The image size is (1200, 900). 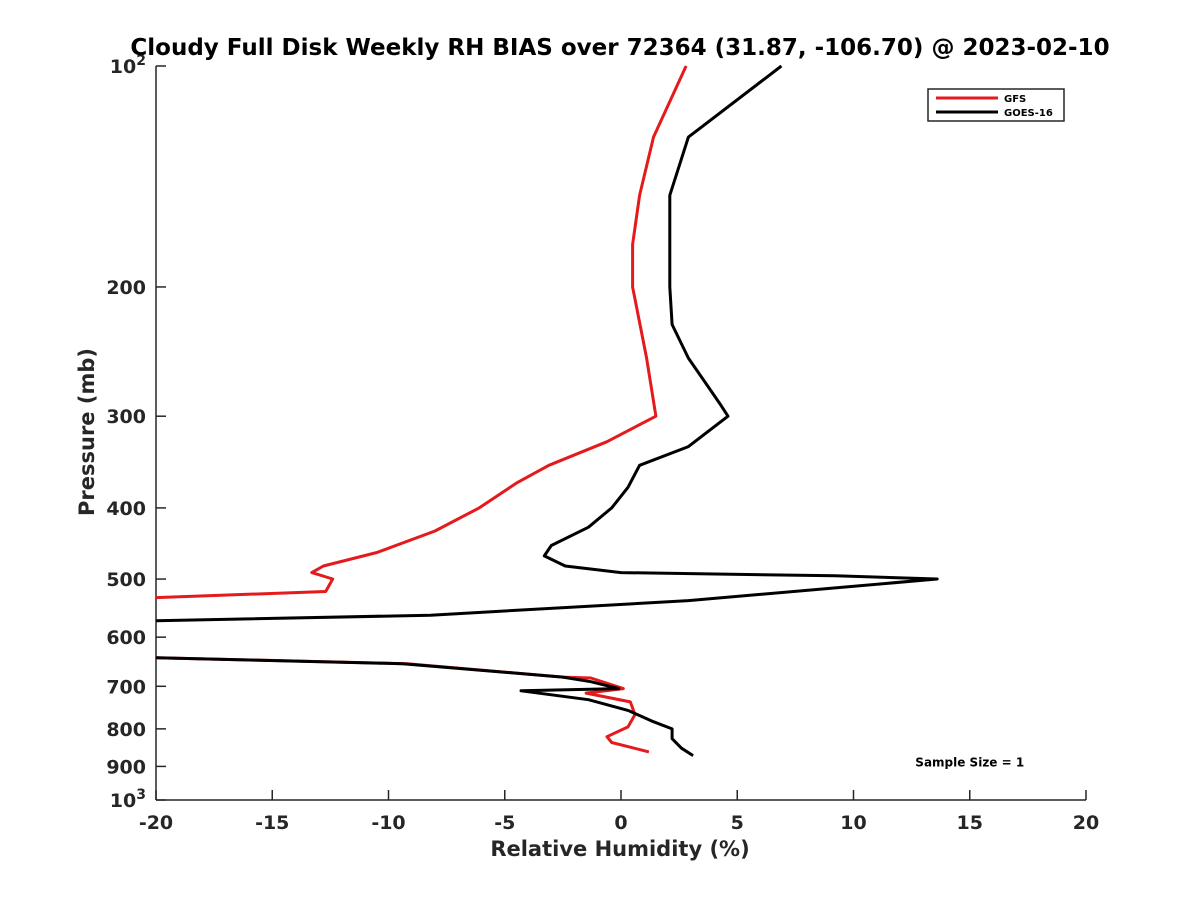 I want to click on series-line-gfs, so click(x=402, y=705).